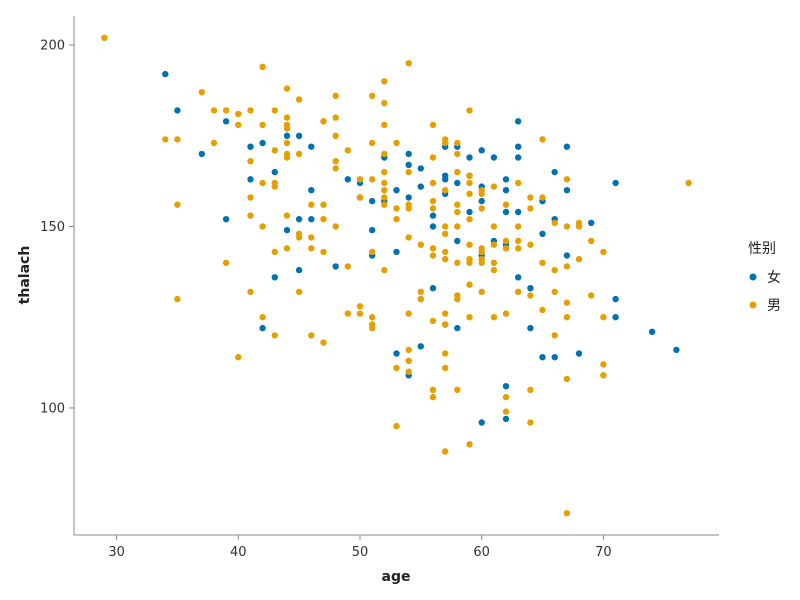 The width and height of the screenshot is (800, 600). What do you see at coordinates (25, 275) in the screenshot?
I see `y-axis-title: thalach` at bounding box center [25, 275].